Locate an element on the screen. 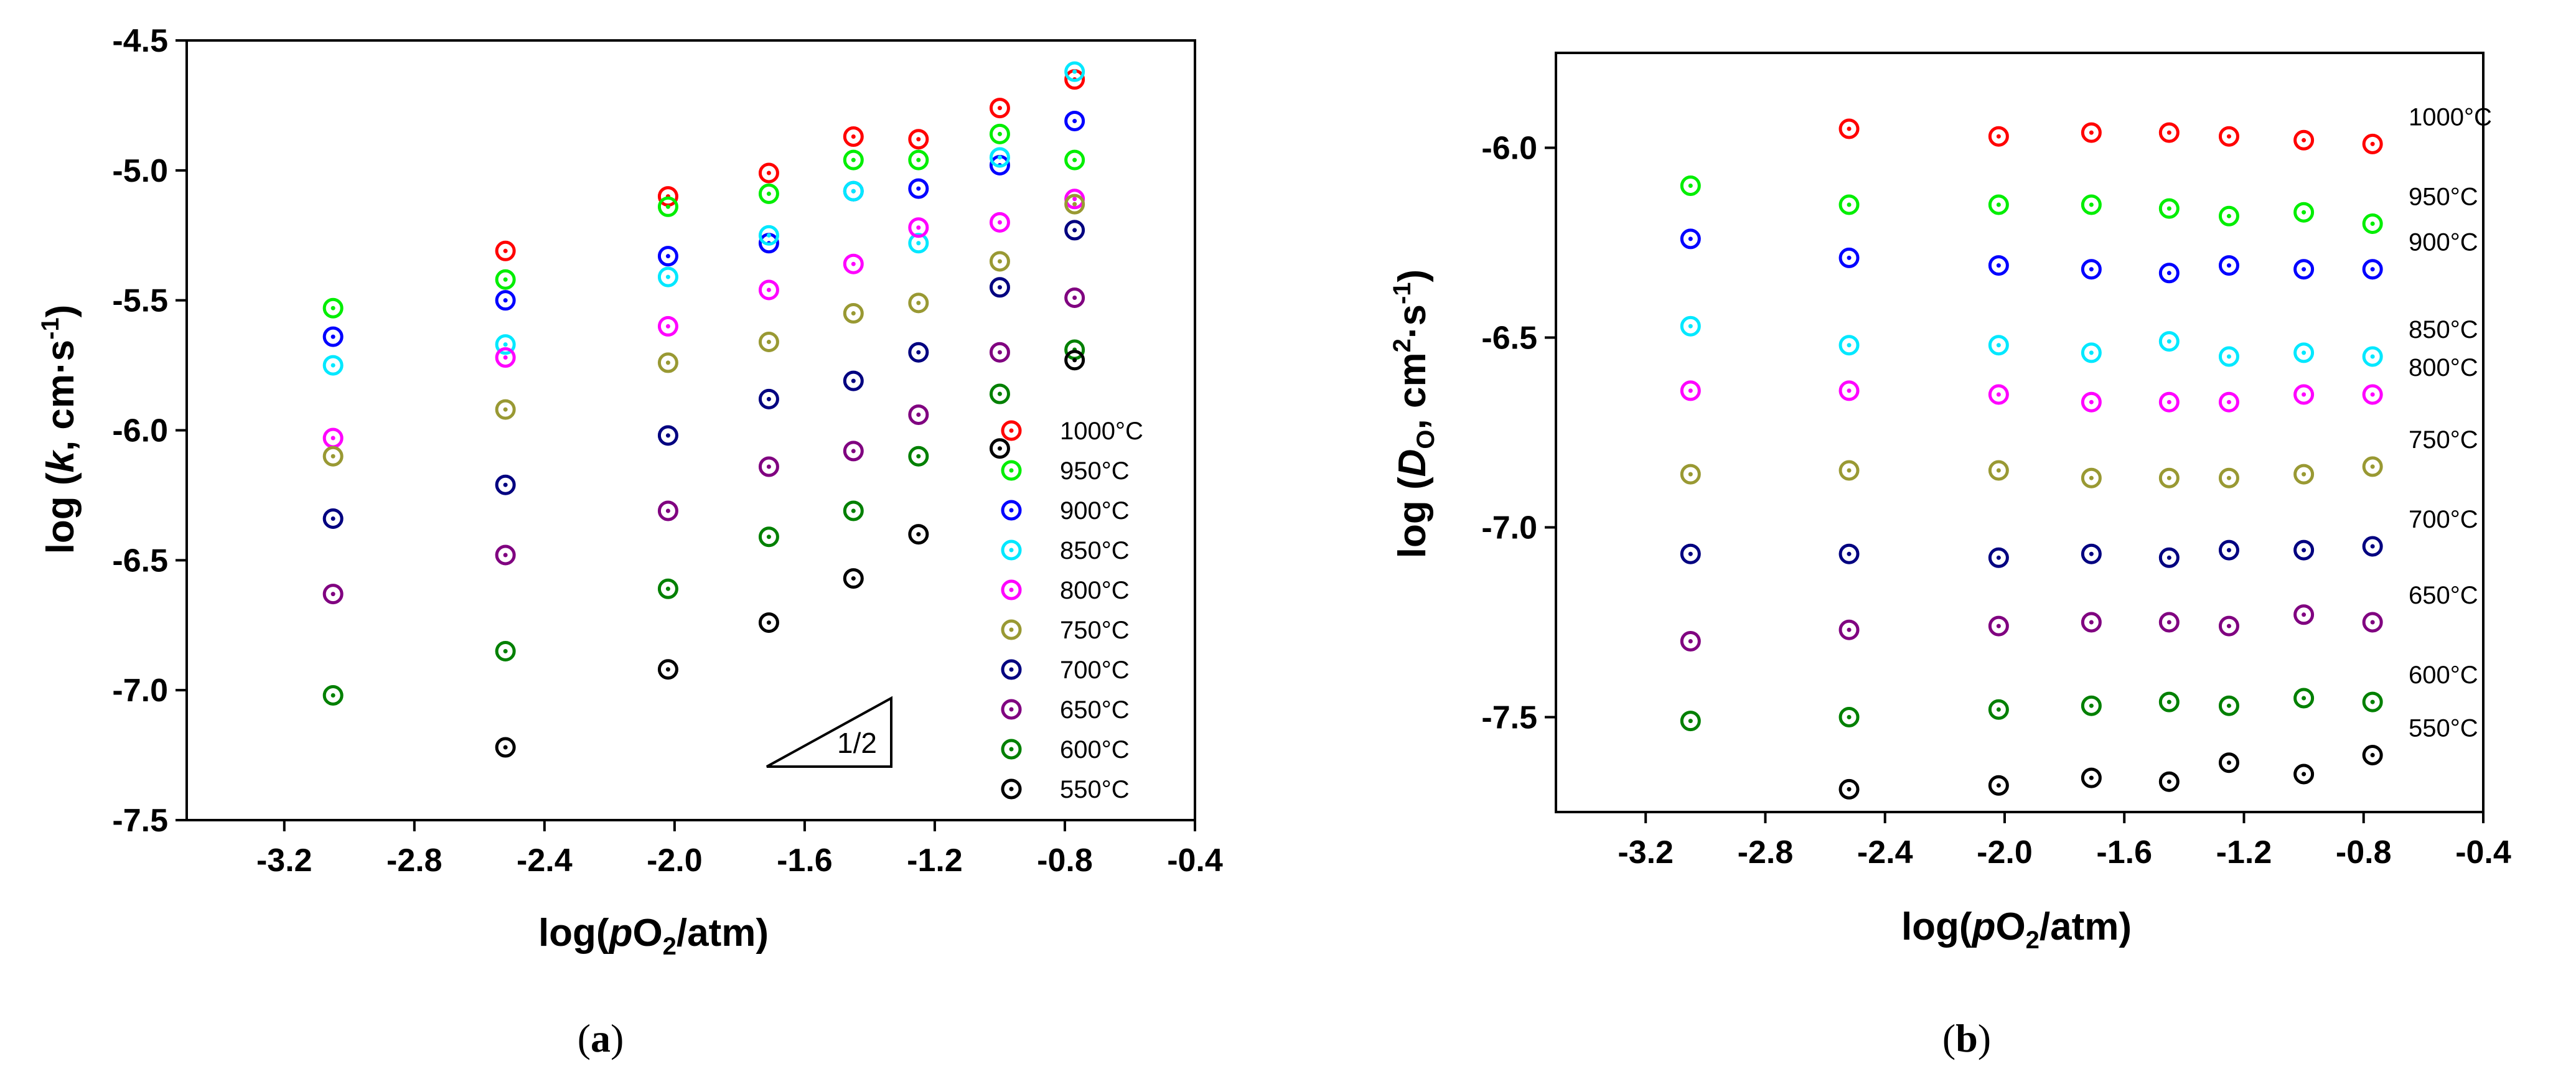  legend-label: 950°C is located at coordinates (1095, 471).